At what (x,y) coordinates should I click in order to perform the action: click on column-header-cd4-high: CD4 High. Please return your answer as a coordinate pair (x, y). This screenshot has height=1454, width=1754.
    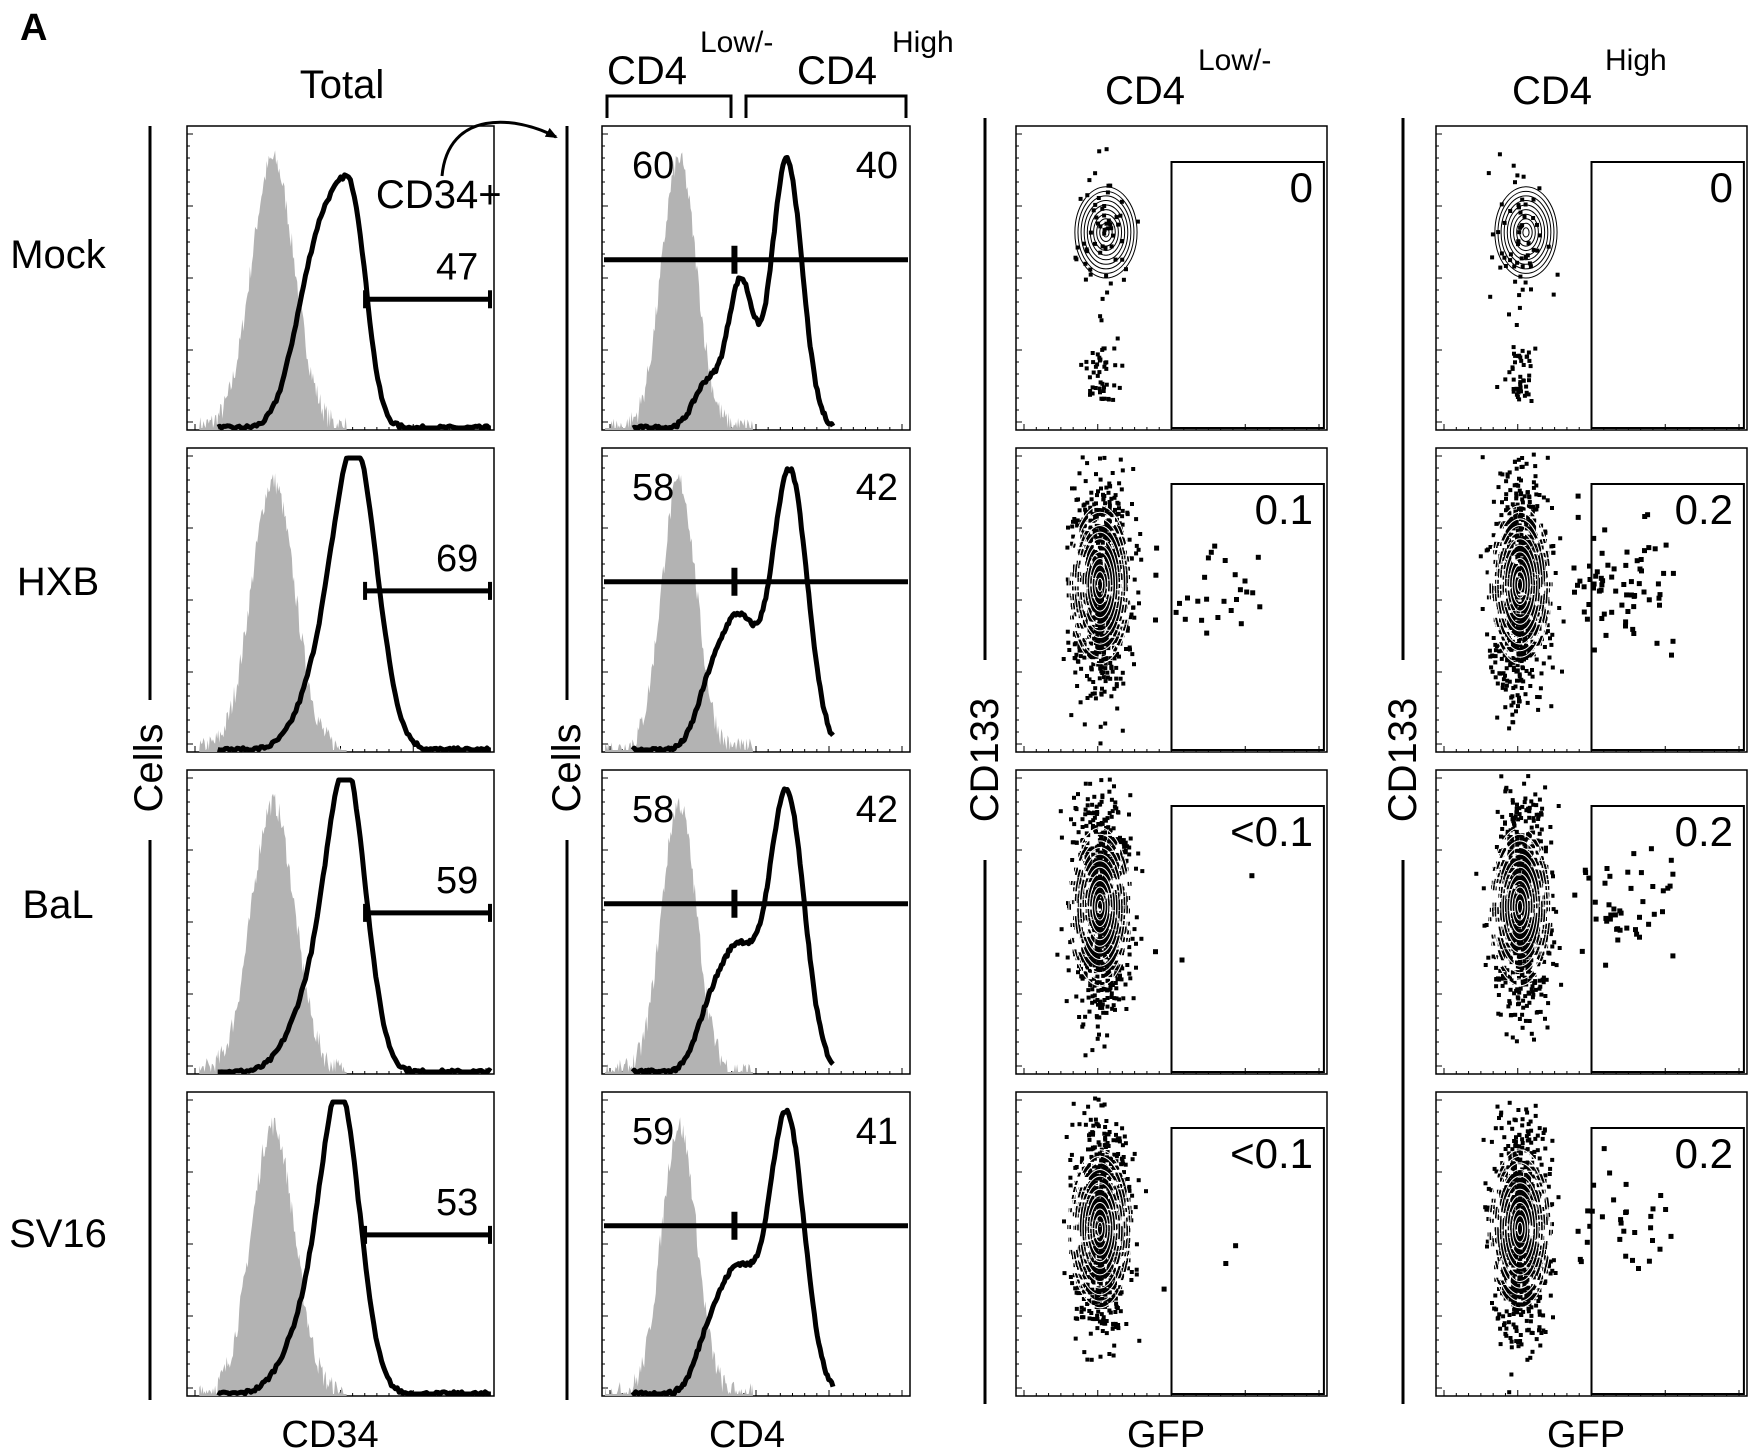
    Looking at the image, I should click on (1589, 78).